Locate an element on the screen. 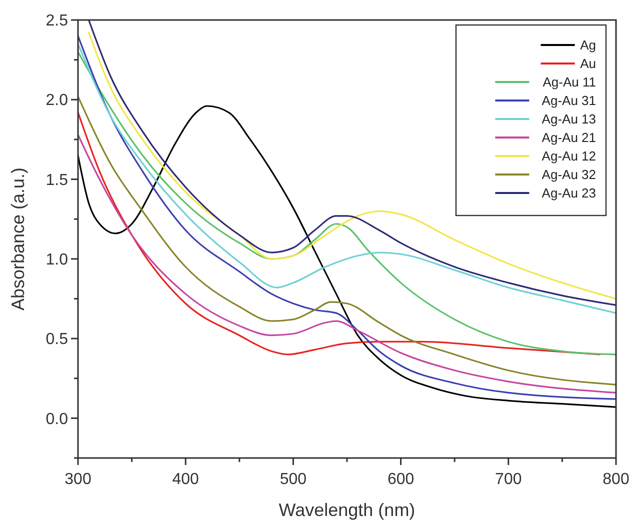 The image size is (633, 528). y-tick-label: 2.5 is located at coordinates (57, 21).